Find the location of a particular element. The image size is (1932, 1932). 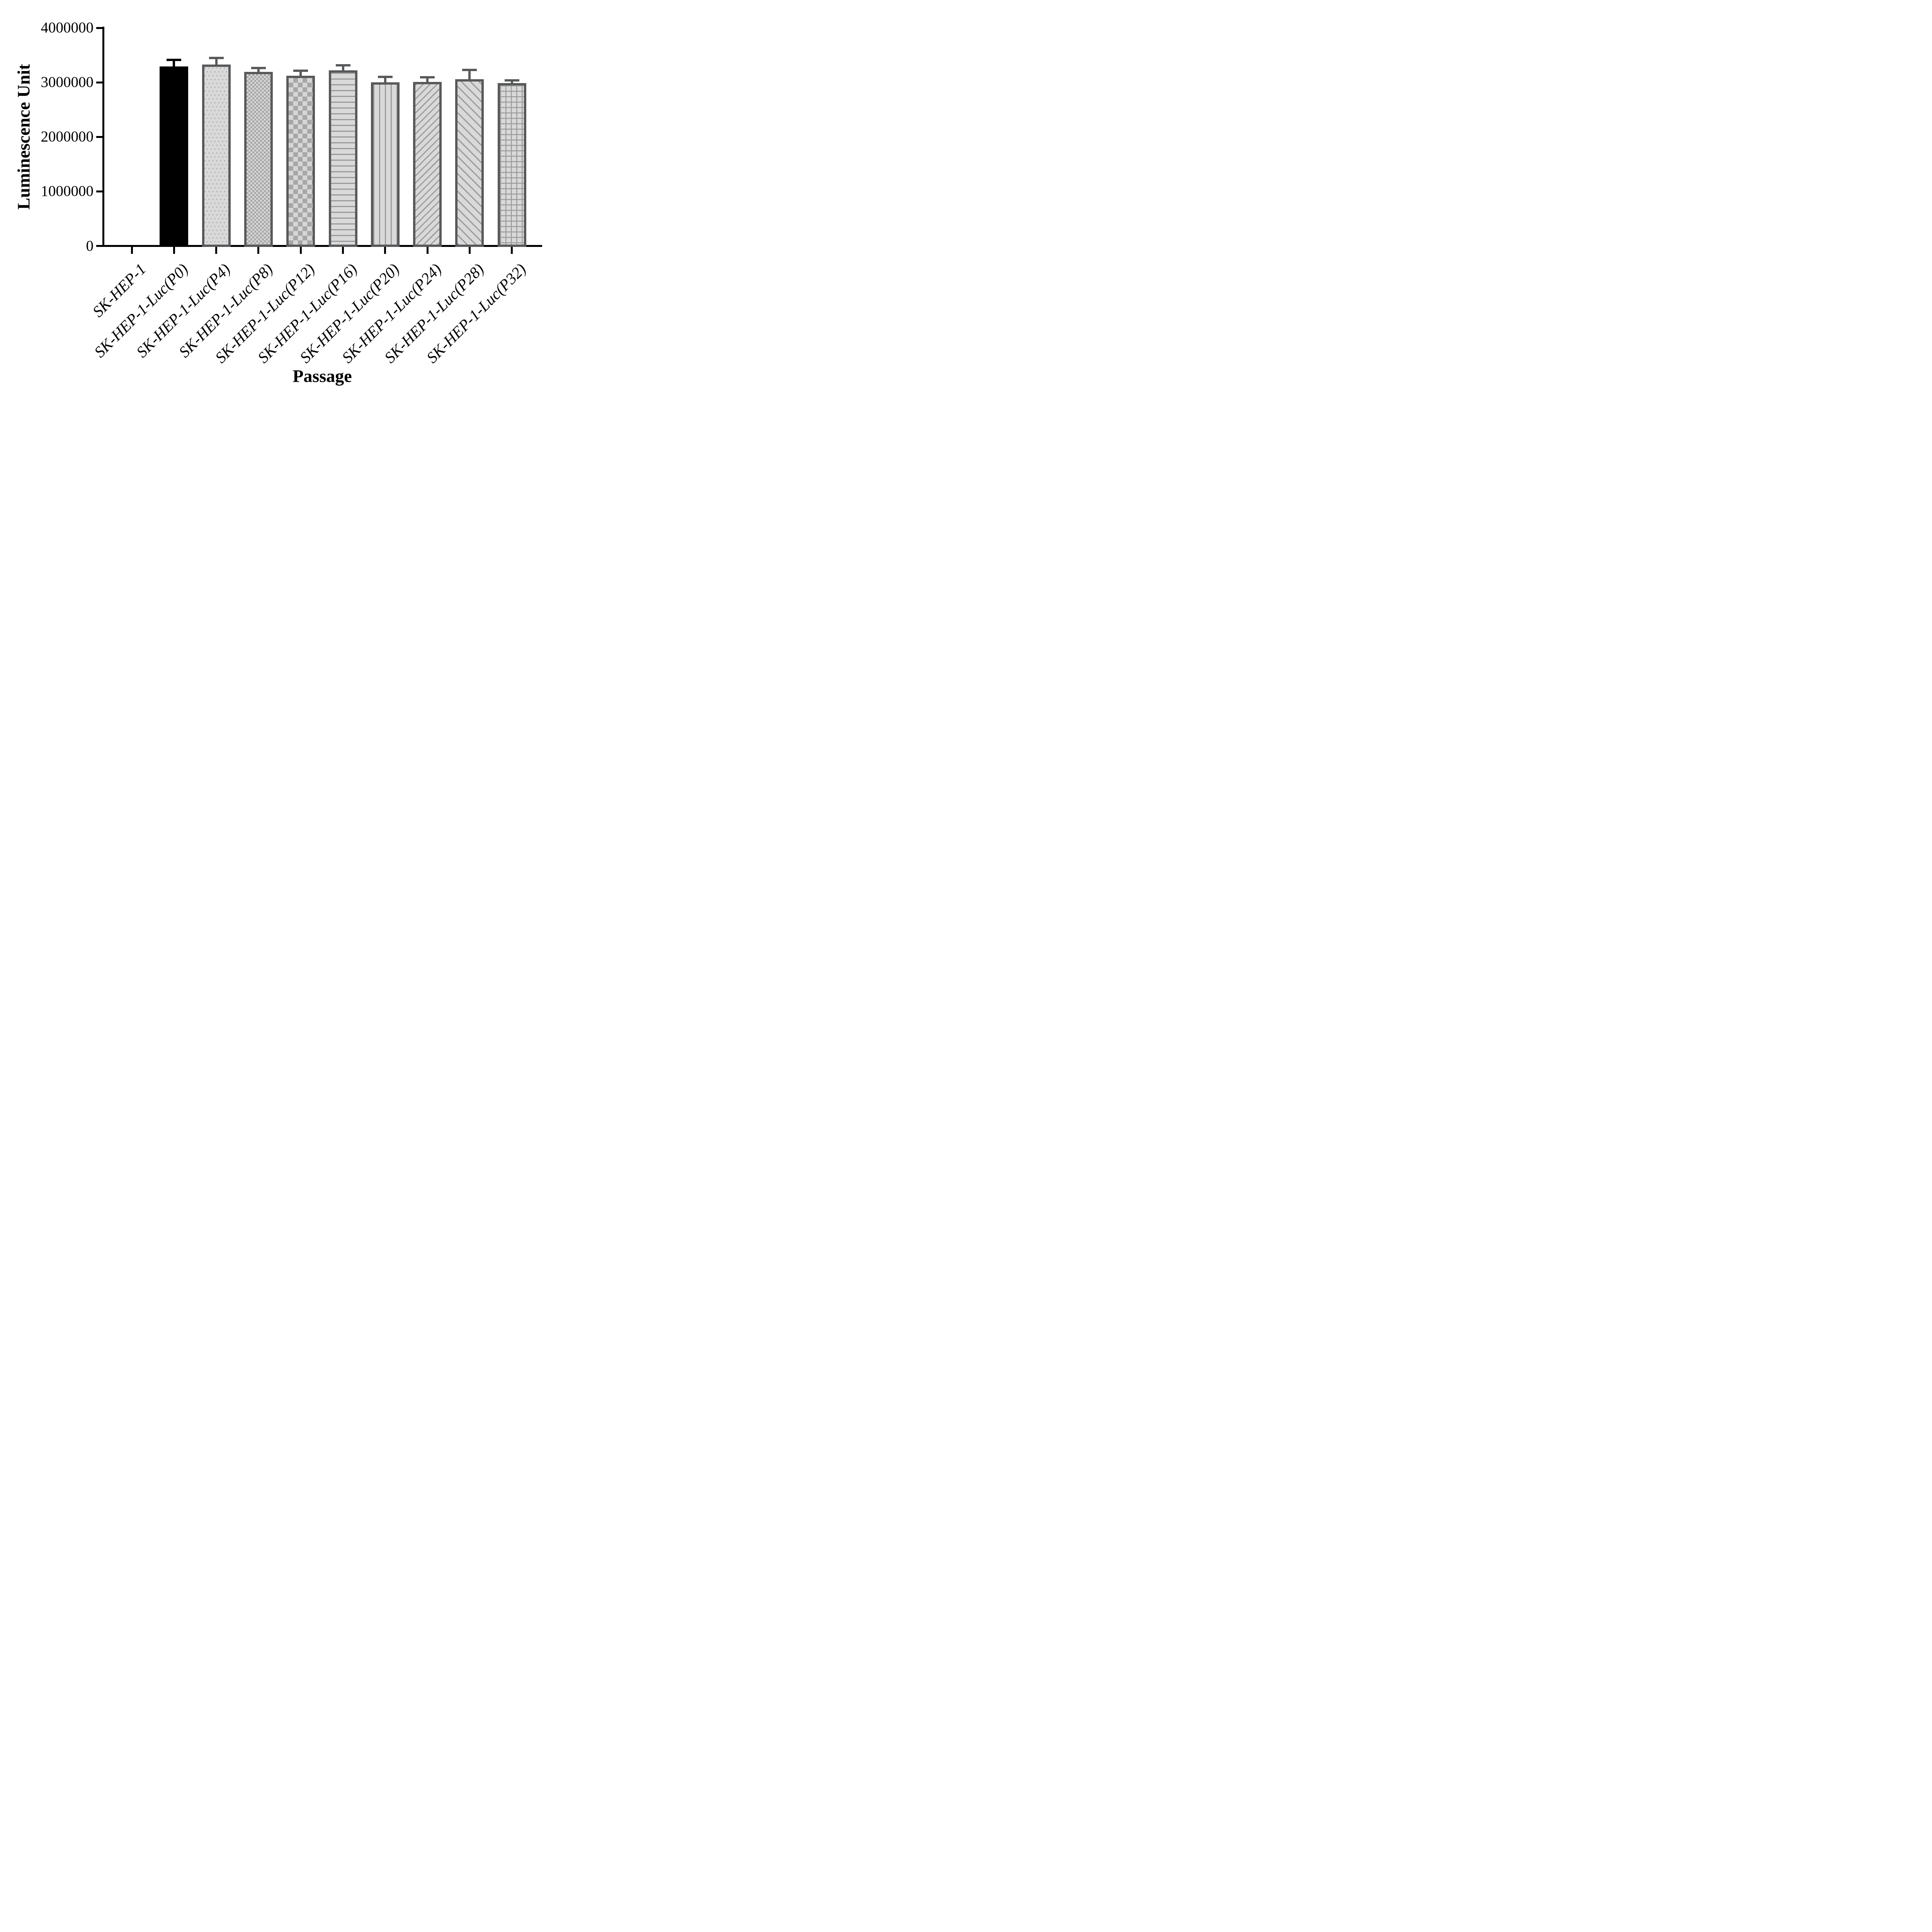

y-tick-label: 1000000 is located at coordinates (67, 192).